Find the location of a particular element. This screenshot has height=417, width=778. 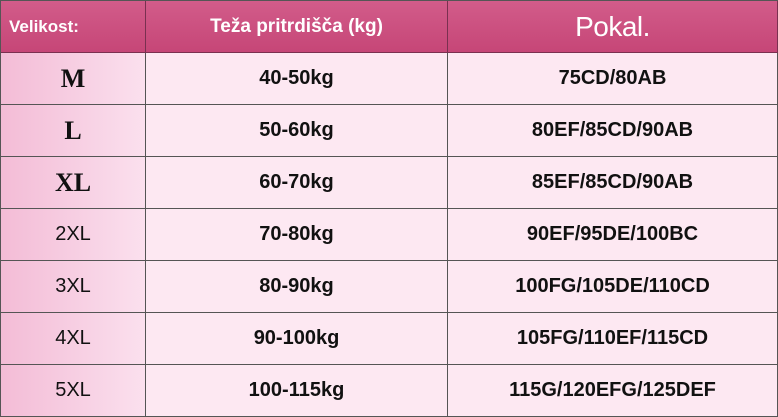

size-cell: L is located at coordinates (73, 131).